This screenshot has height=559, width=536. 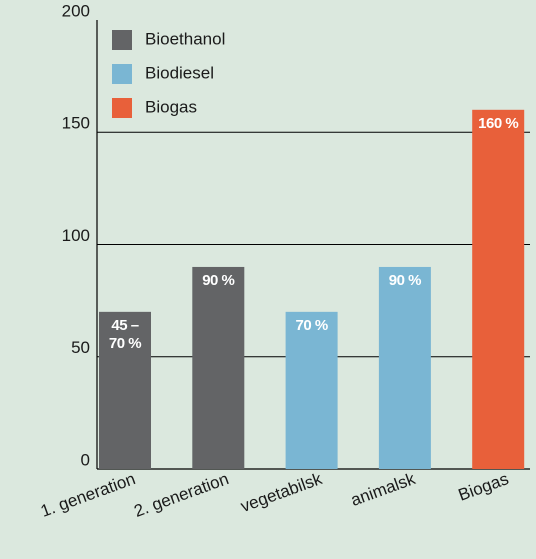 I want to click on value-label: 45 – 70 %, so click(x=125, y=334).